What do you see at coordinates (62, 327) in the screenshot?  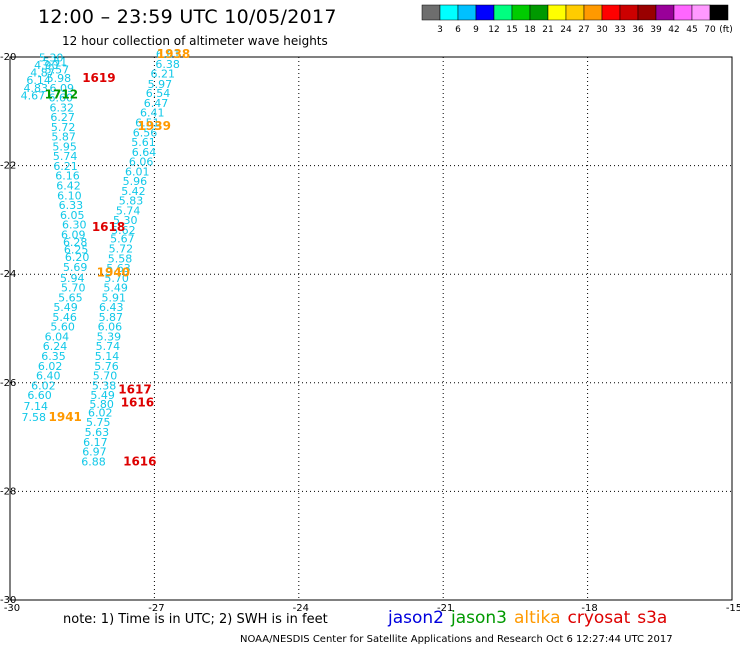 I see `wave-height-point: 5.60` at bounding box center [62, 327].